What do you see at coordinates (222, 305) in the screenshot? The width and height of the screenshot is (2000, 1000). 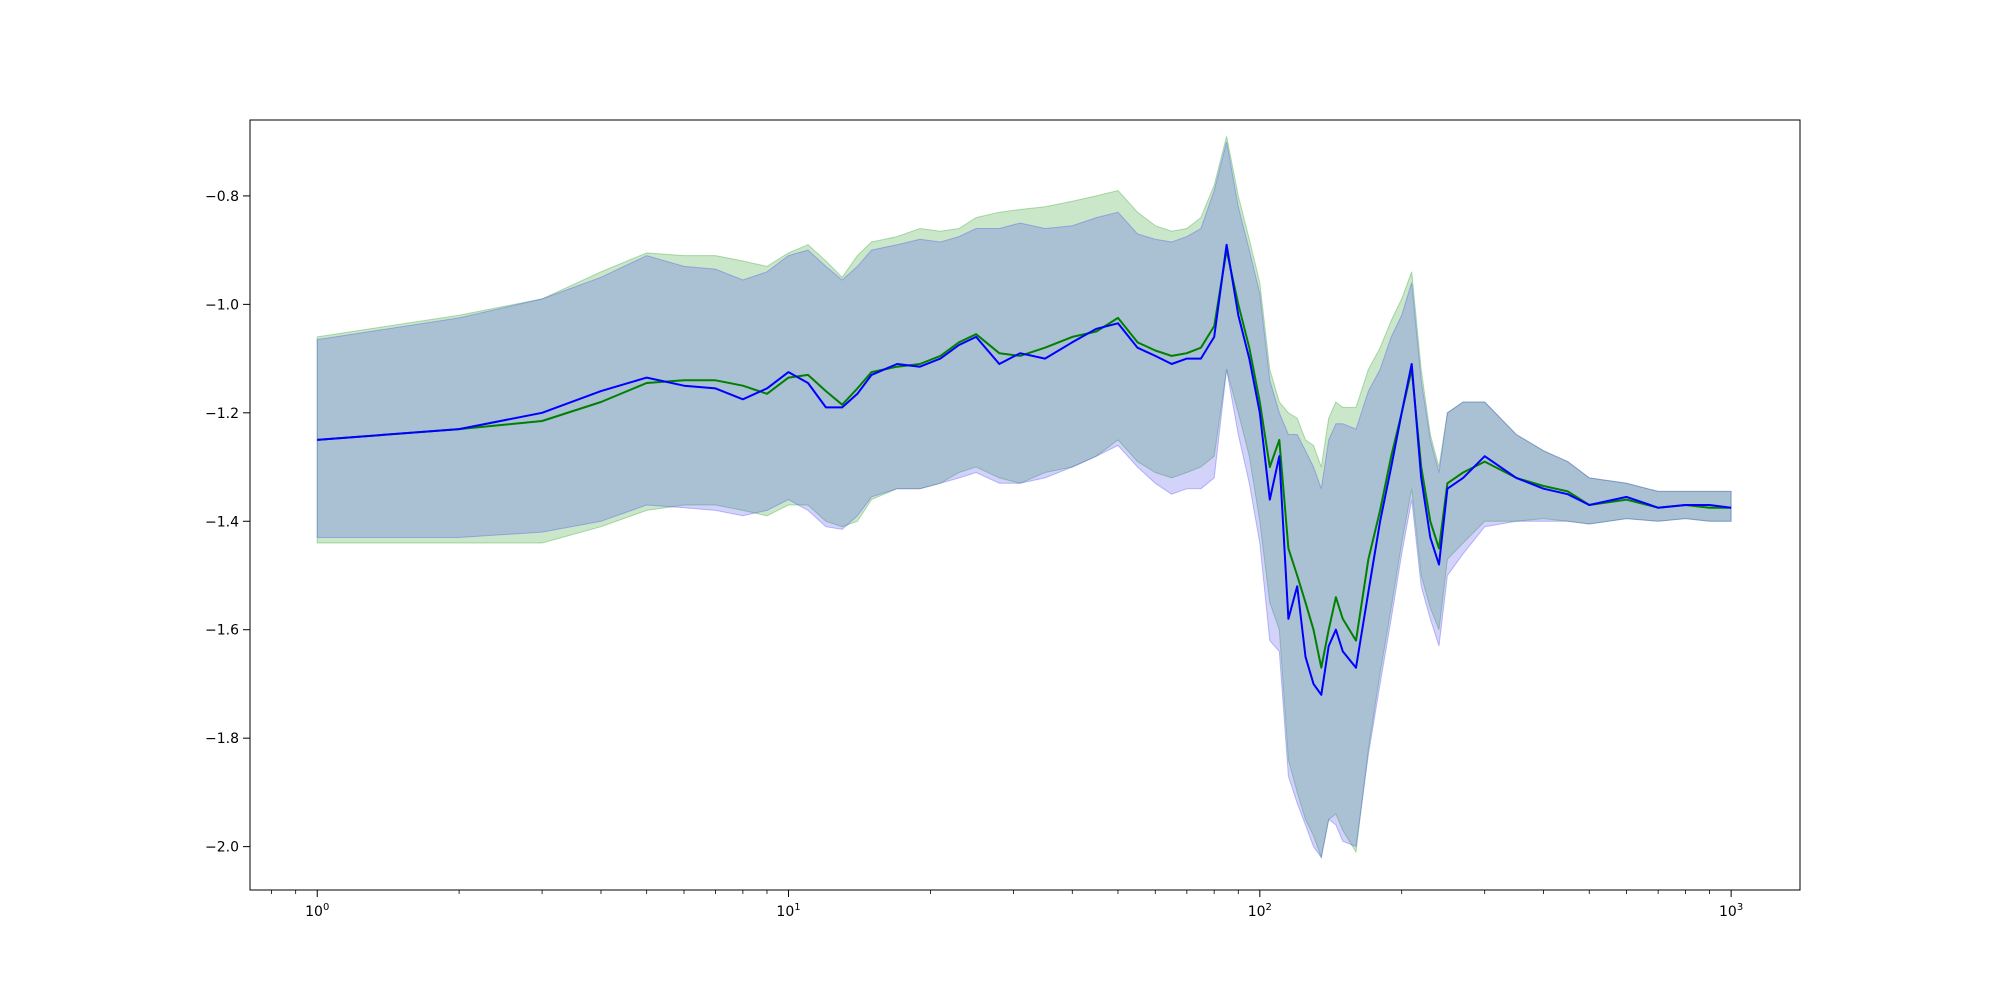 I see `y-tick-label: −1.0` at bounding box center [222, 305].